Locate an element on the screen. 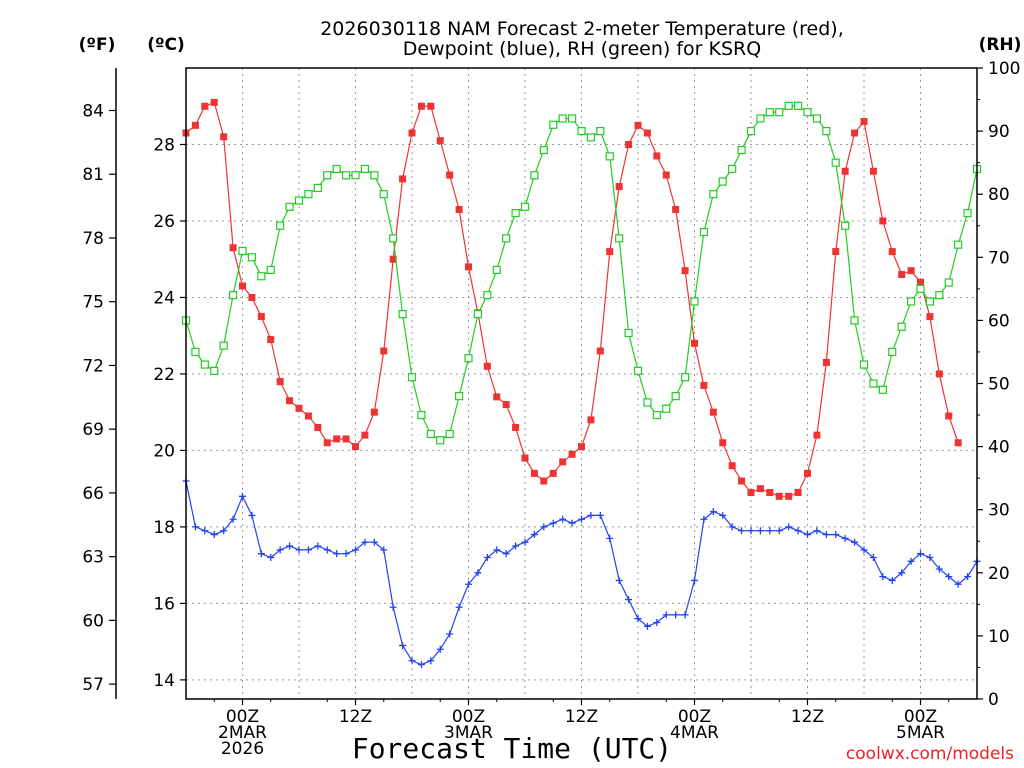 The image size is (1024, 768). celsius-tick-label: 18 is located at coordinates (164, 528).